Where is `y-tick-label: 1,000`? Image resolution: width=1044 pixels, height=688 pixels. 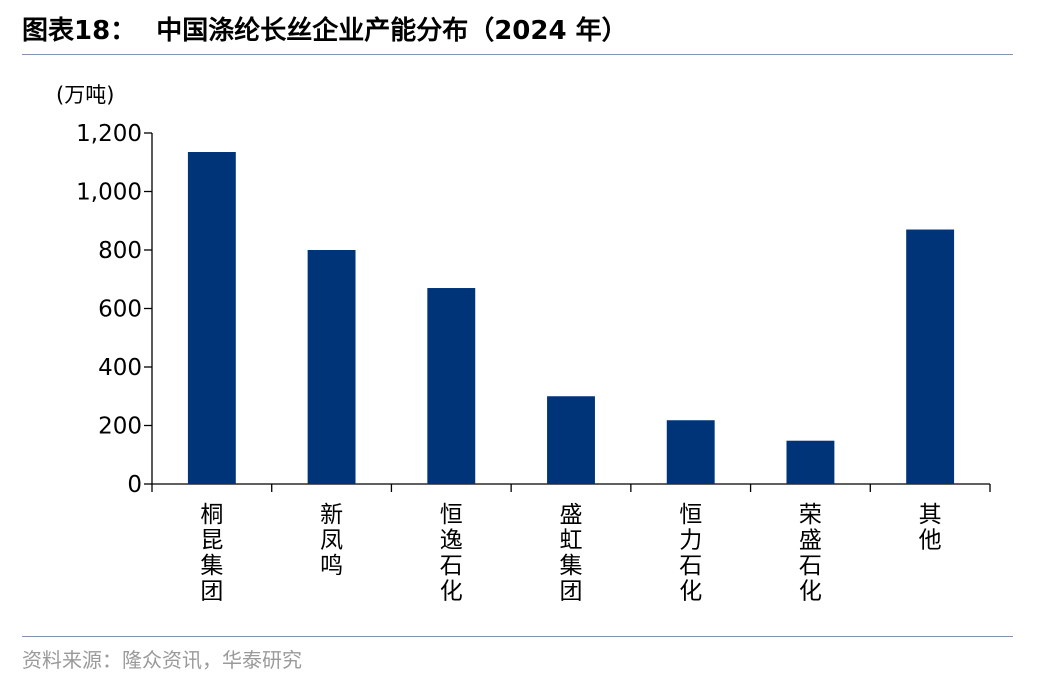
y-tick-label: 1,000 is located at coordinates (109, 193).